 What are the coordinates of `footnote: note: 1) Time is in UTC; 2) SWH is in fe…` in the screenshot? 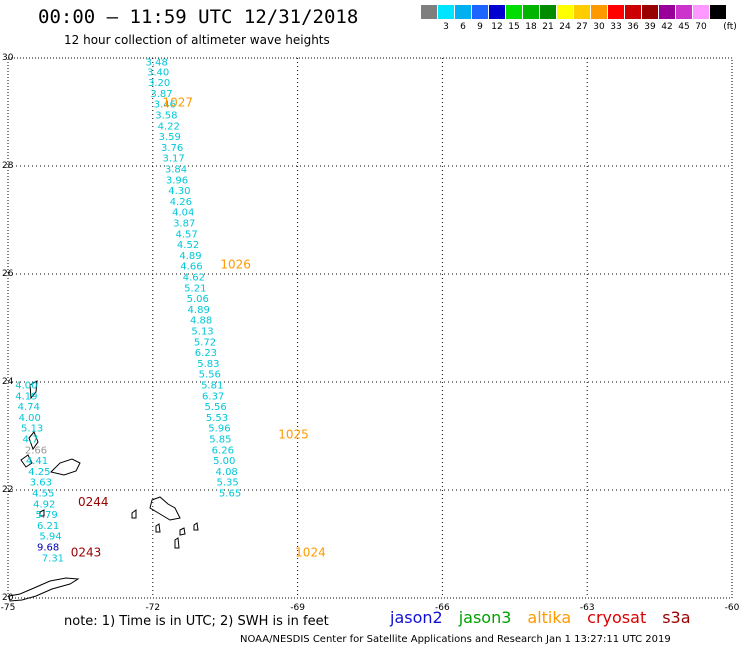 It's located at (196, 621).